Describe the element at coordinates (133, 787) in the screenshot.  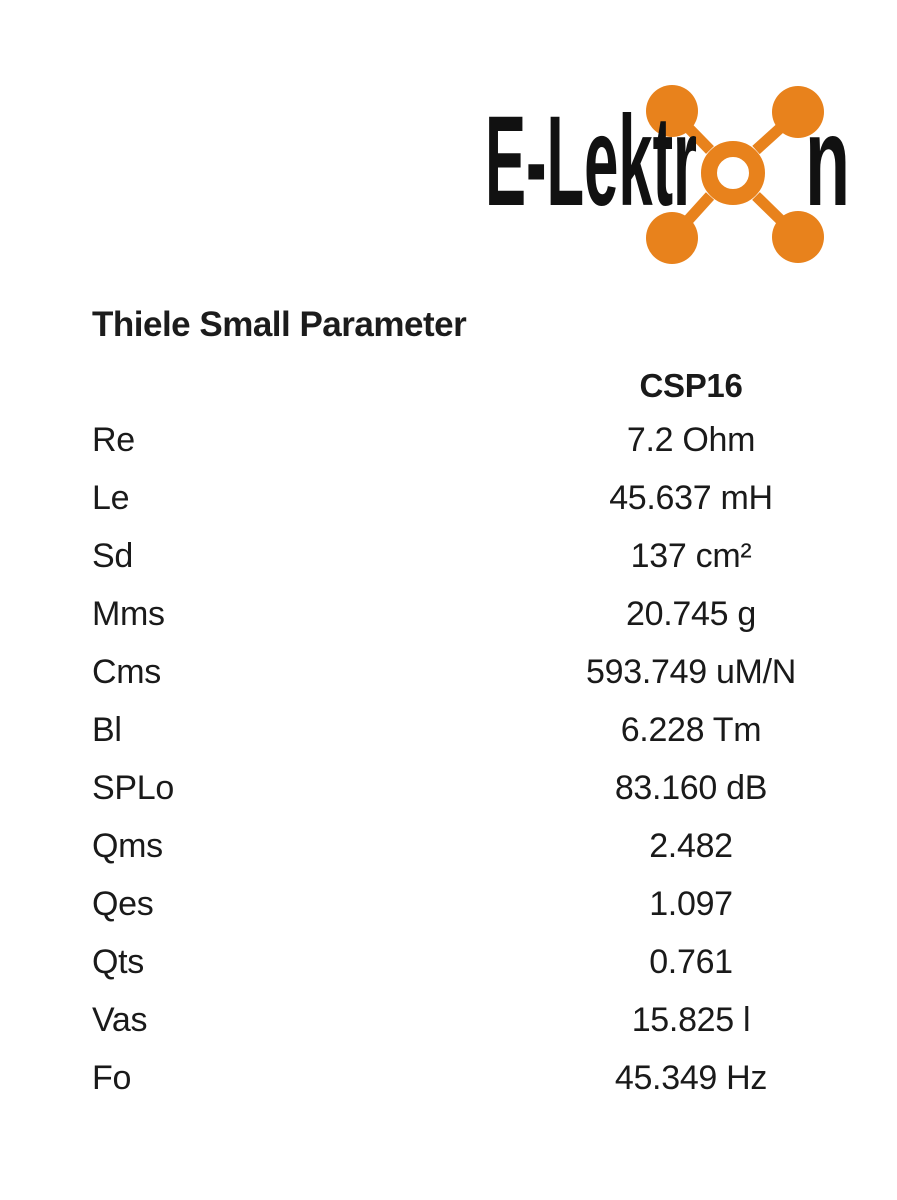
I see `parameter-label: SPLo` at that location.